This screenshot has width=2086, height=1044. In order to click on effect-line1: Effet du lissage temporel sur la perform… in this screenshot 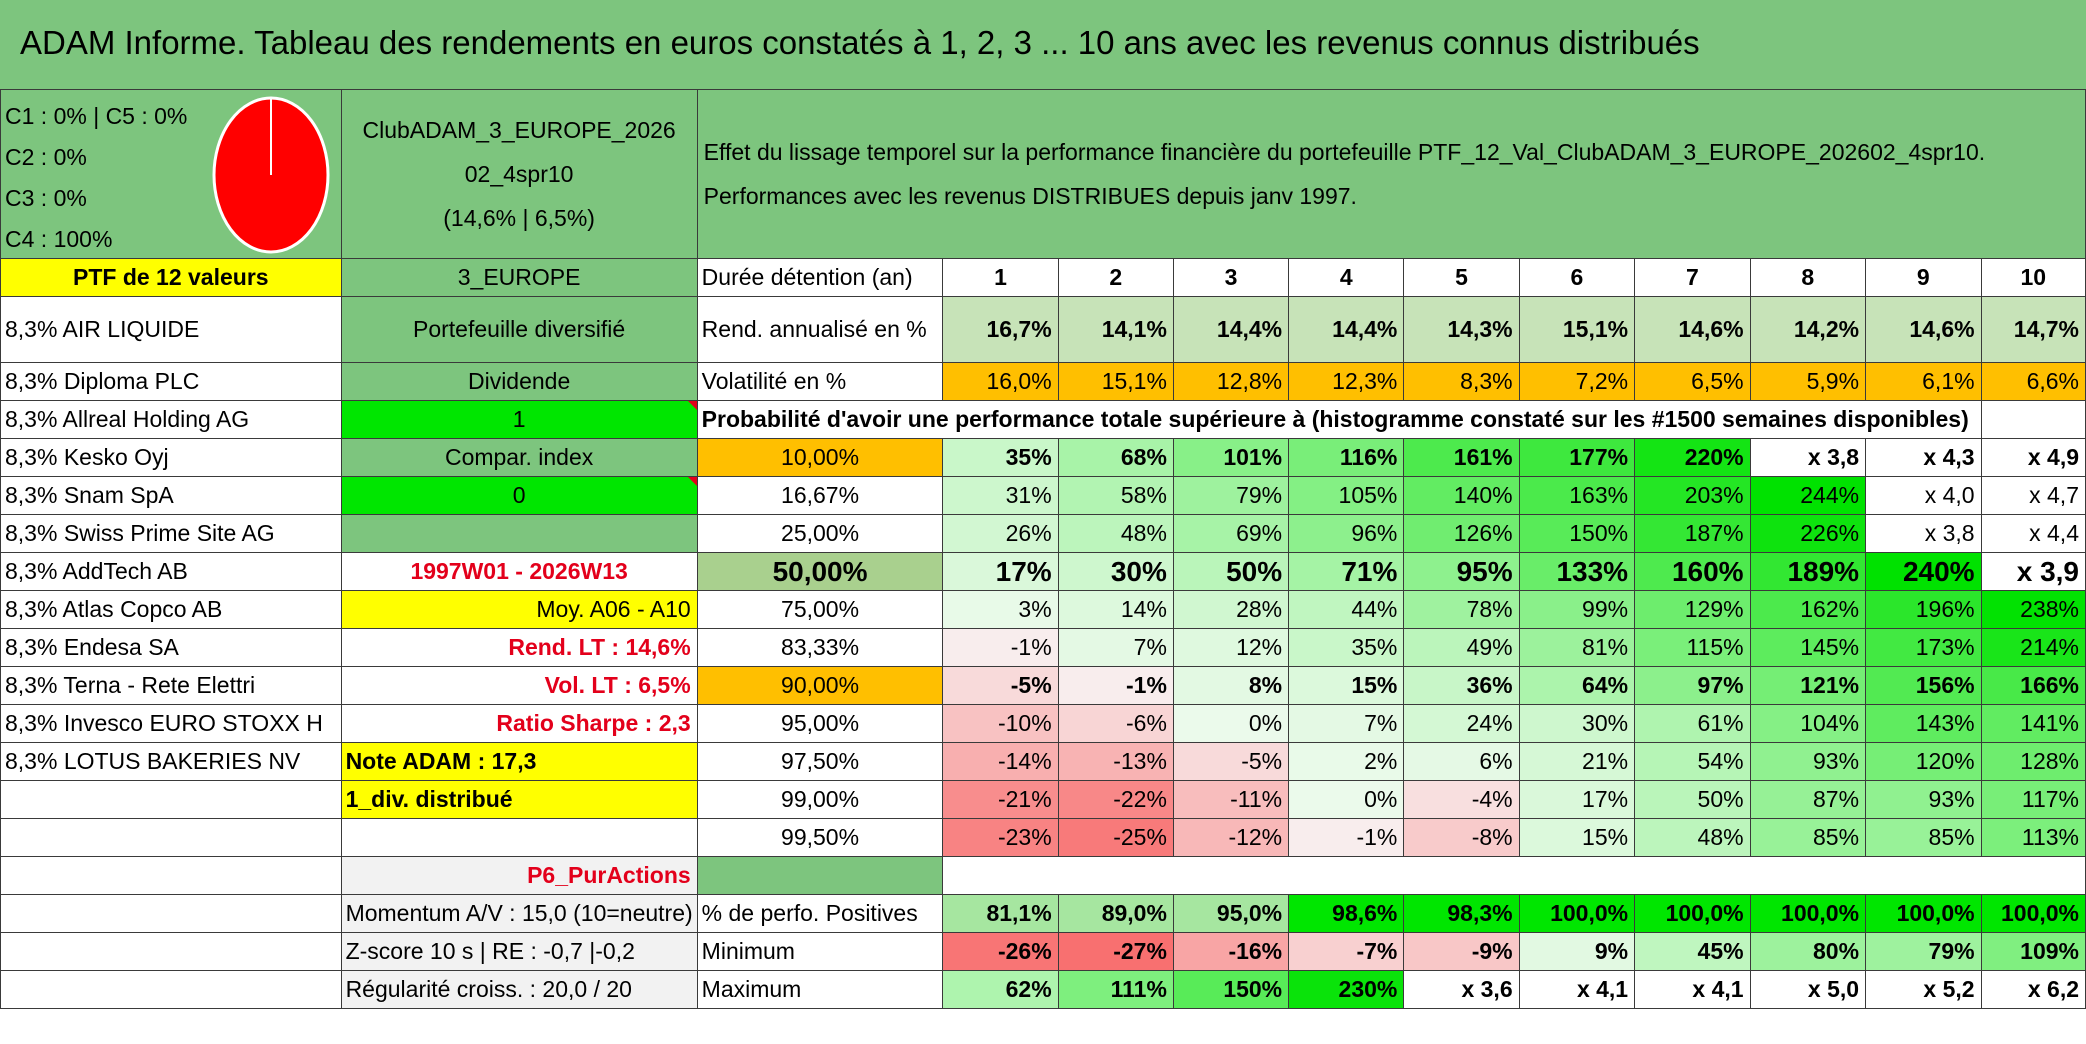, I will do `click(1344, 152)`.